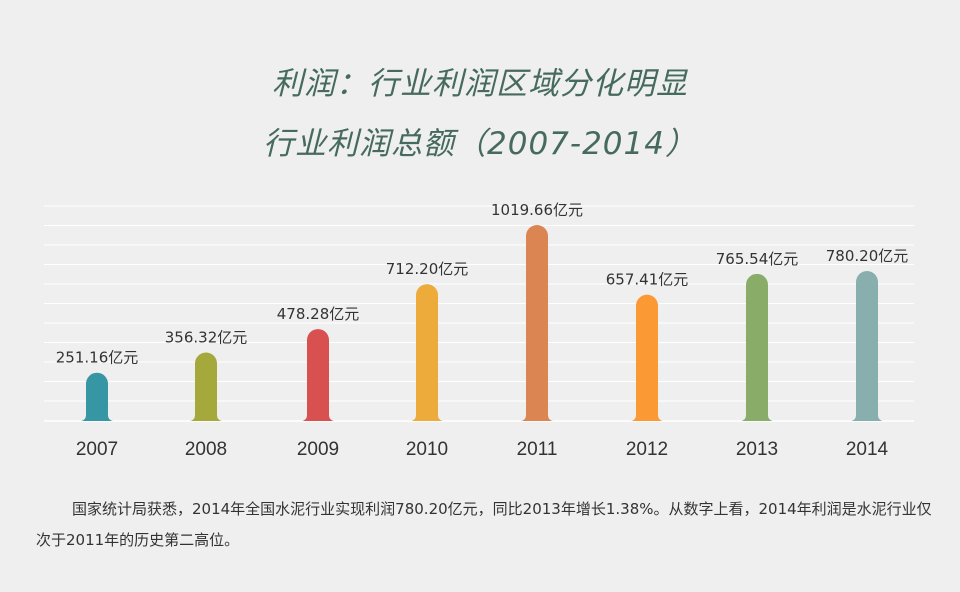  Describe the element at coordinates (480, 144) in the screenshot. I see `chart-title: 行业利润总额（2007-2014）` at that location.